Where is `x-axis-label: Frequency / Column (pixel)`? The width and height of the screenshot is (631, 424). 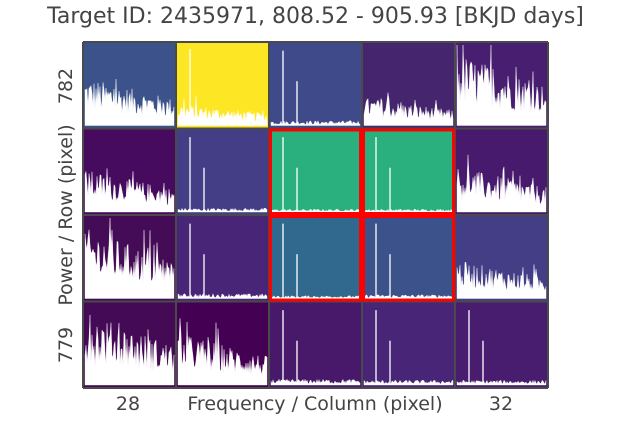
x-axis-label: Frequency / Column (pixel) is located at coordinates (315, 404).